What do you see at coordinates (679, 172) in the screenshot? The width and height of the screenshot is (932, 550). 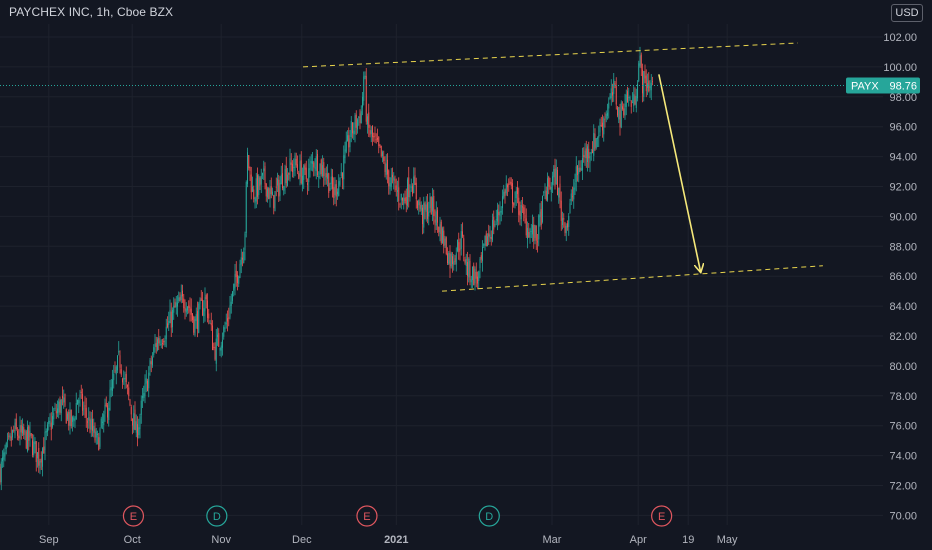 I see `trend-arrow` at bounding box center [679, 172].